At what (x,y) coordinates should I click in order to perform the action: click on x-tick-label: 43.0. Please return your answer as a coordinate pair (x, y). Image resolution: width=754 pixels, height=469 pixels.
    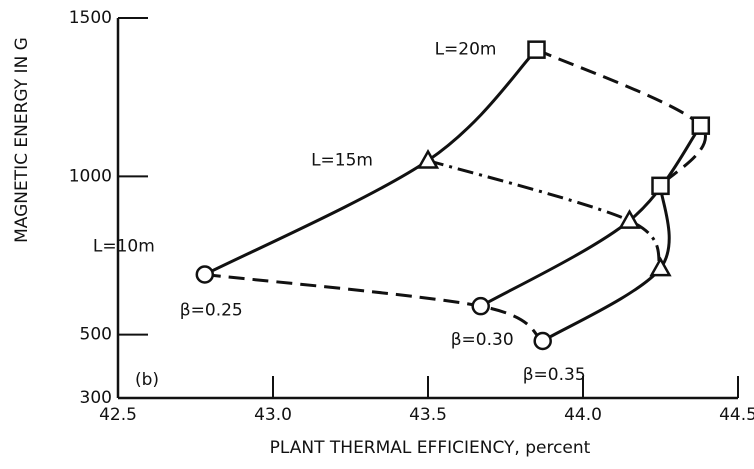
    Looking at the image, I should click on (273, 415).